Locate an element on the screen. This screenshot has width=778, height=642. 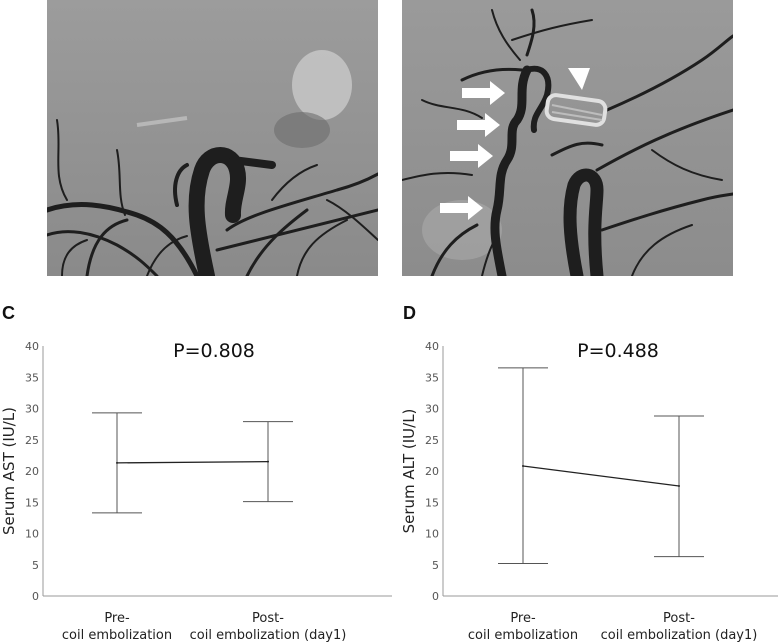
y-axis-label: Serum ALT (IU/L) is located at coordinates (409, 471).